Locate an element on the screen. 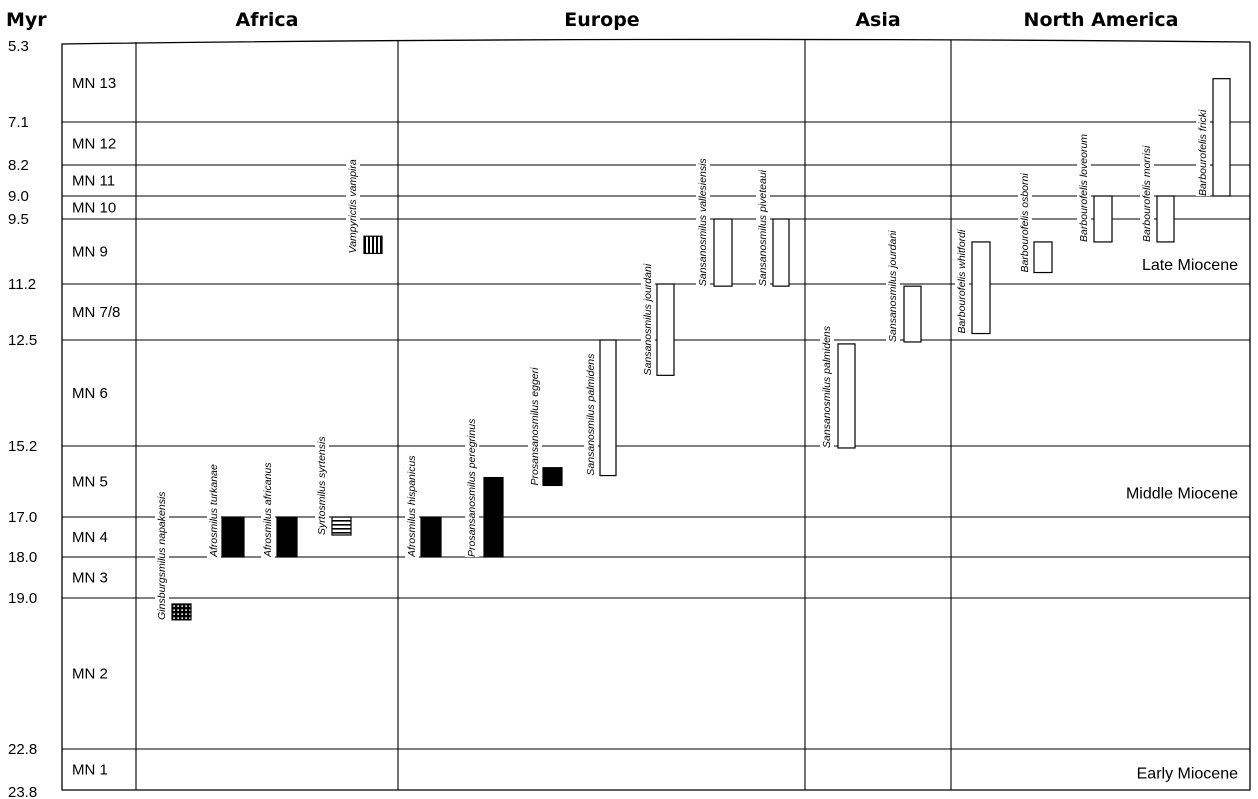 This screenshot has height=799, width=1258. region-header: Africa is located at coordinates (267, 20).